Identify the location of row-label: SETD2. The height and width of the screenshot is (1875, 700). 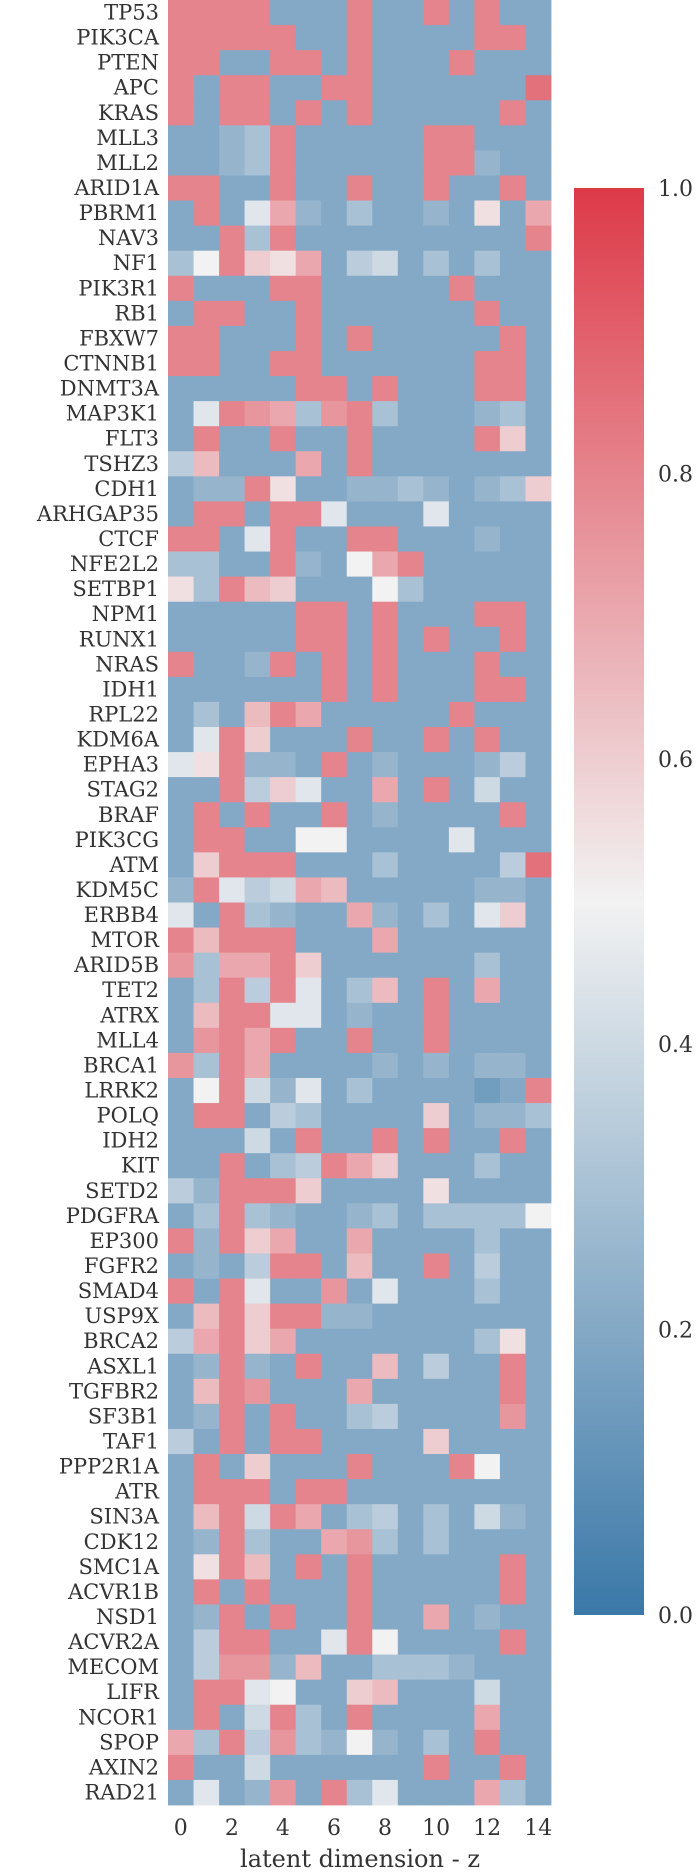
(122, 1191).